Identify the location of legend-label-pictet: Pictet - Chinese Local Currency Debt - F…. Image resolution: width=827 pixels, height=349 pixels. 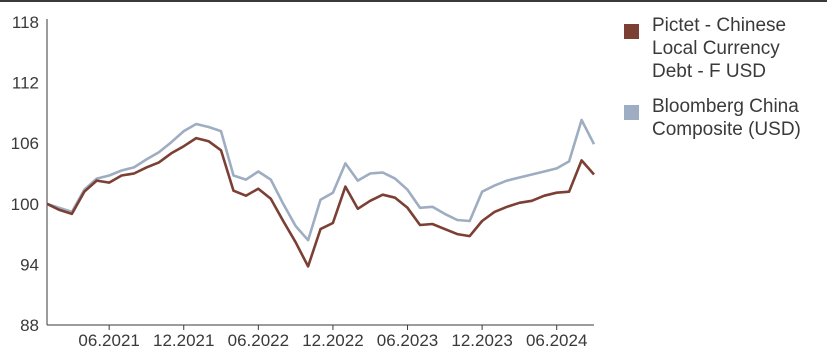
(719, 48).